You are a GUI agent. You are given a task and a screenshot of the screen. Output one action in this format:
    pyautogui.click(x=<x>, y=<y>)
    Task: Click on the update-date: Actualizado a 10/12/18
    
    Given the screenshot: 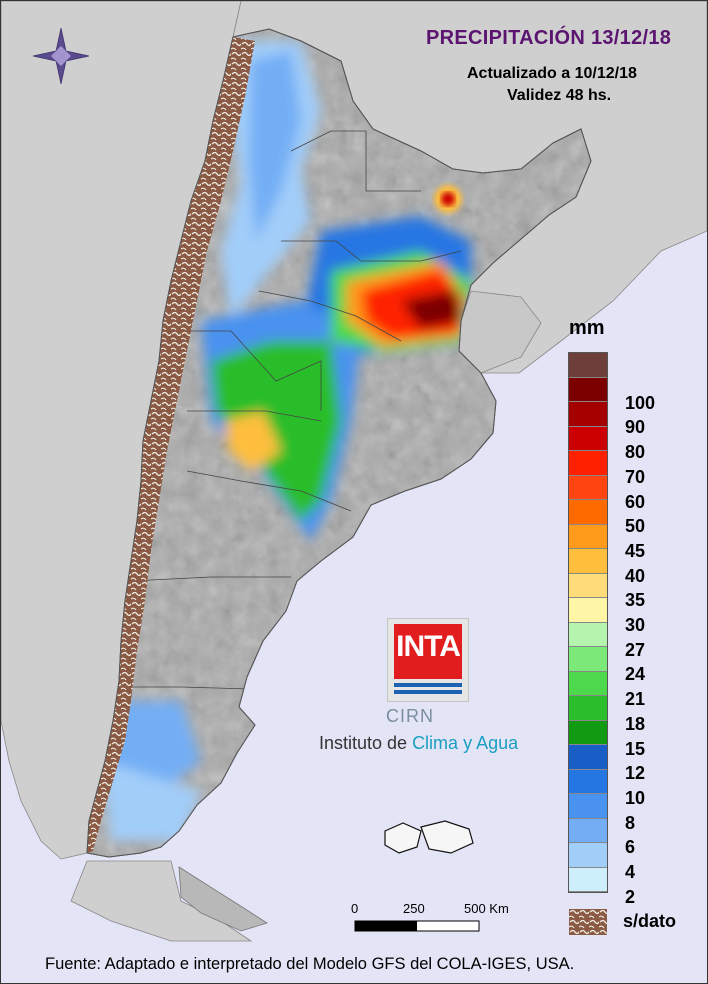 What is the action you would take?
    pyautogui.click(x=552, y=73)
    